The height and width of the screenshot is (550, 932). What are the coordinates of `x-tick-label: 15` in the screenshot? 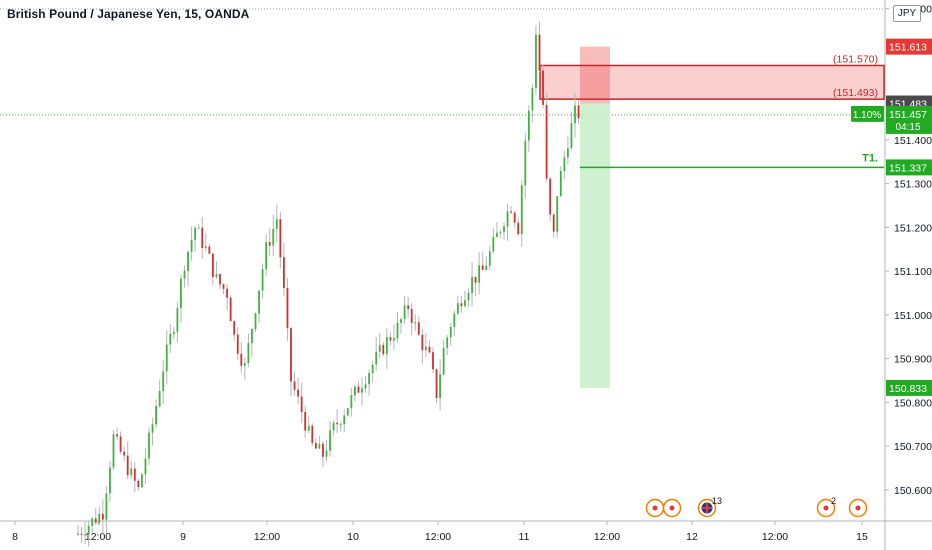 It's located at (862, 537).